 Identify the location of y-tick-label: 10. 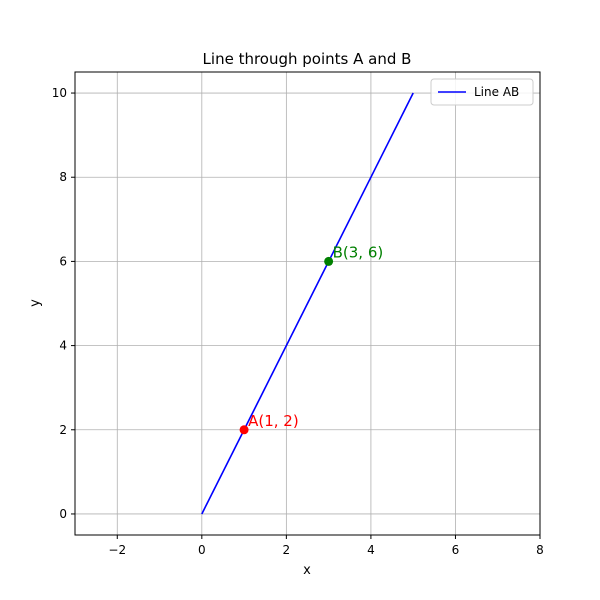
(59, 93).